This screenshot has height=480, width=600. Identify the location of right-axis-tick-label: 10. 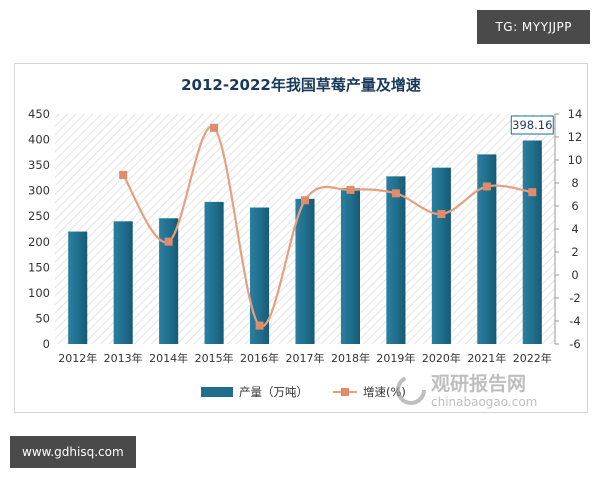
(575, 160).